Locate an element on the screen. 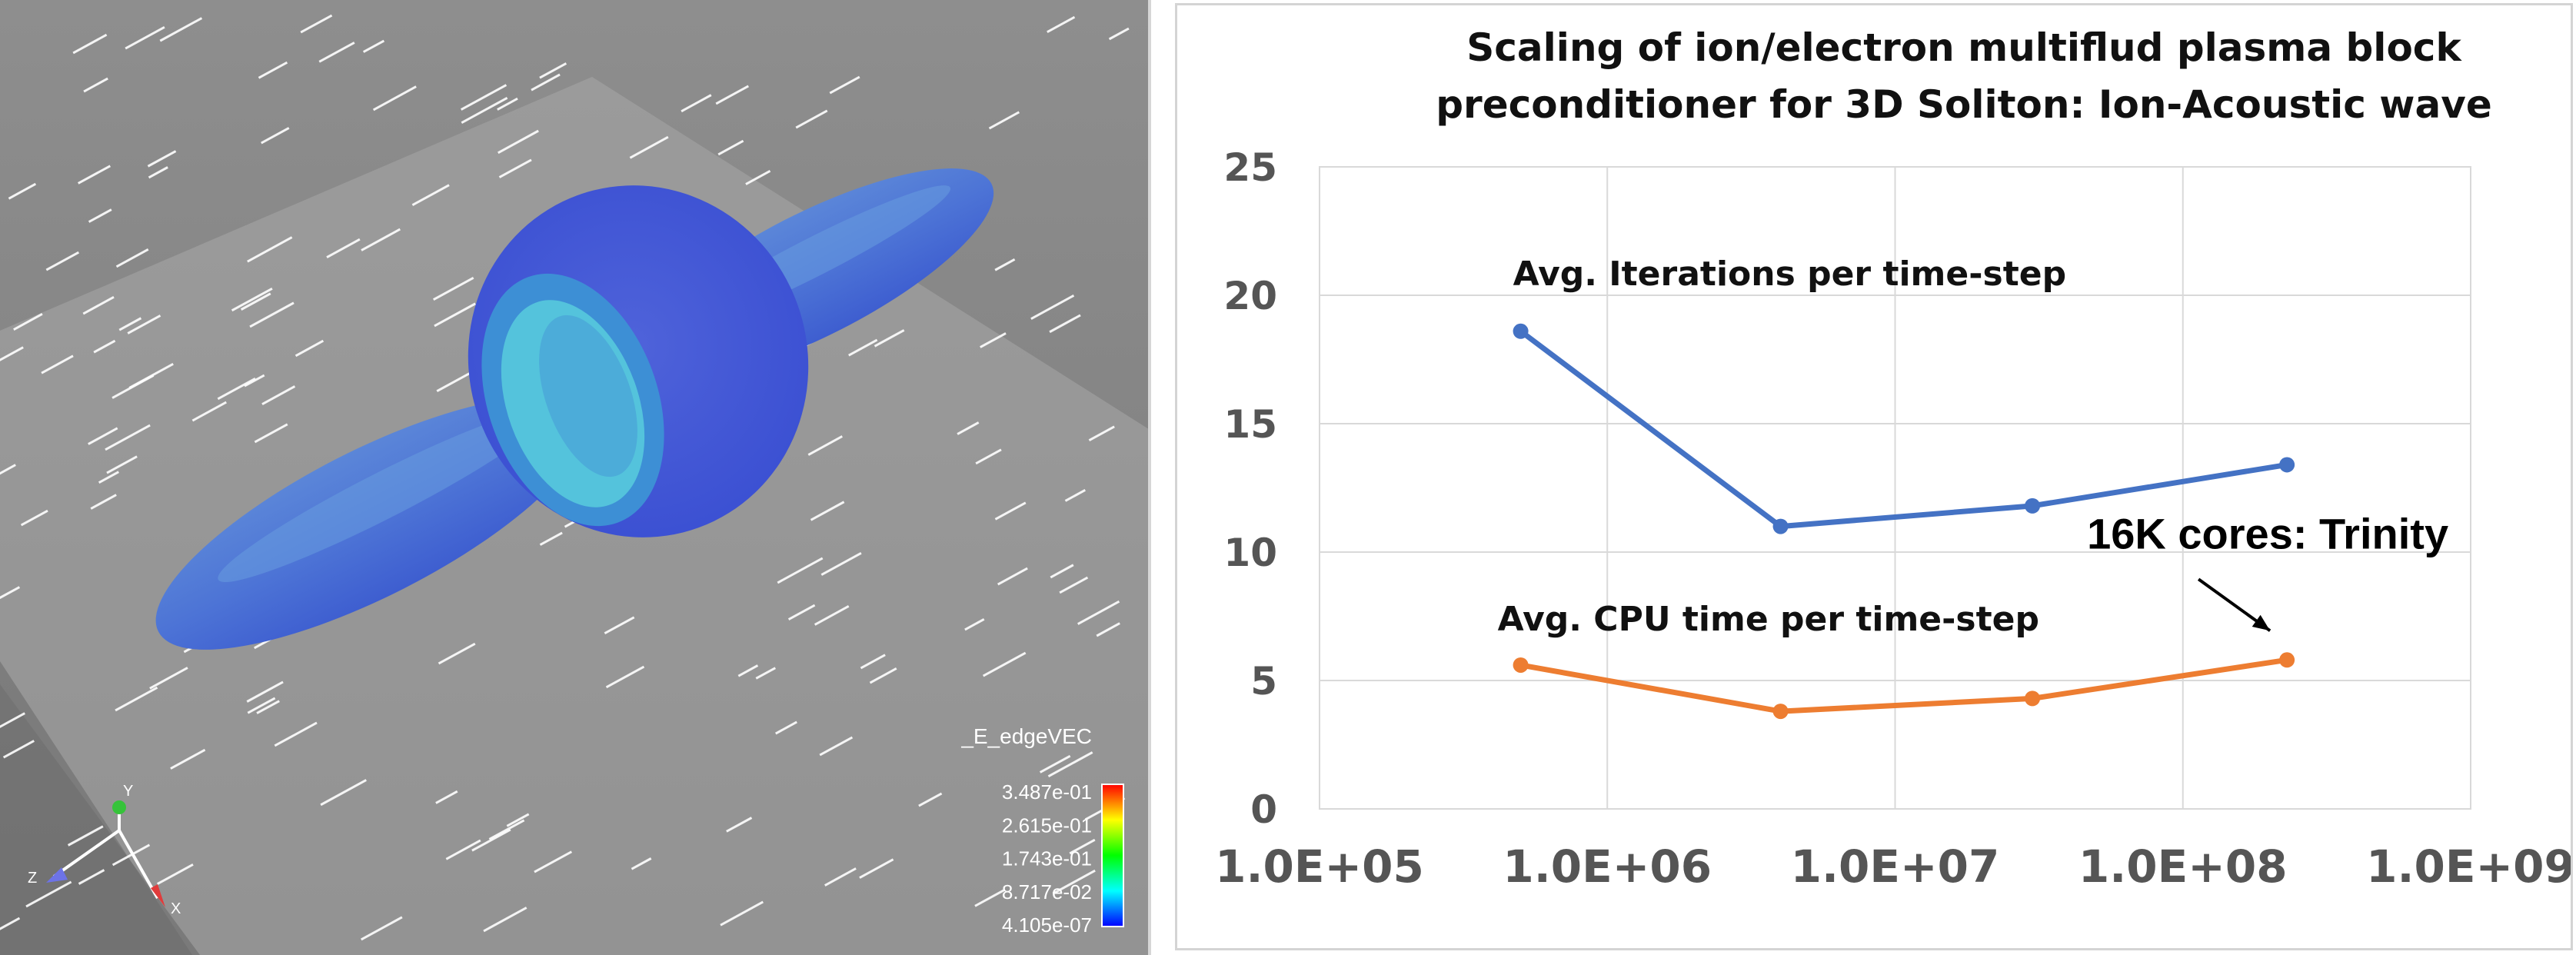  y-tick-label: 20 is located at coordinates (1250, 296).